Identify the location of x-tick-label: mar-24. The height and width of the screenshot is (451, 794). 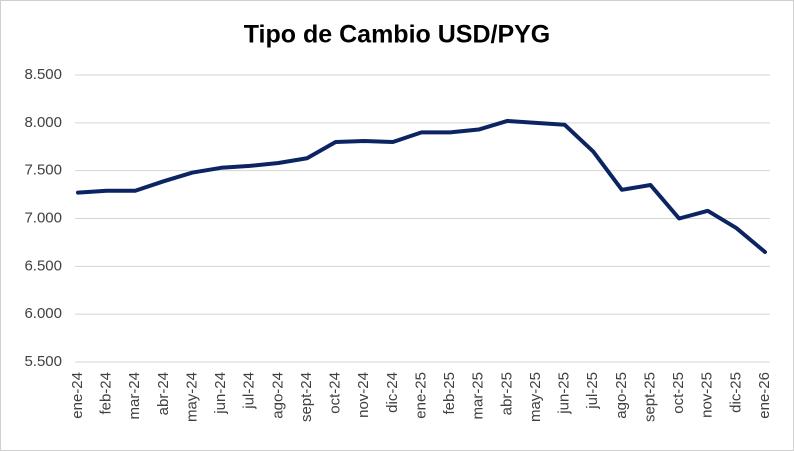
(134, 396).